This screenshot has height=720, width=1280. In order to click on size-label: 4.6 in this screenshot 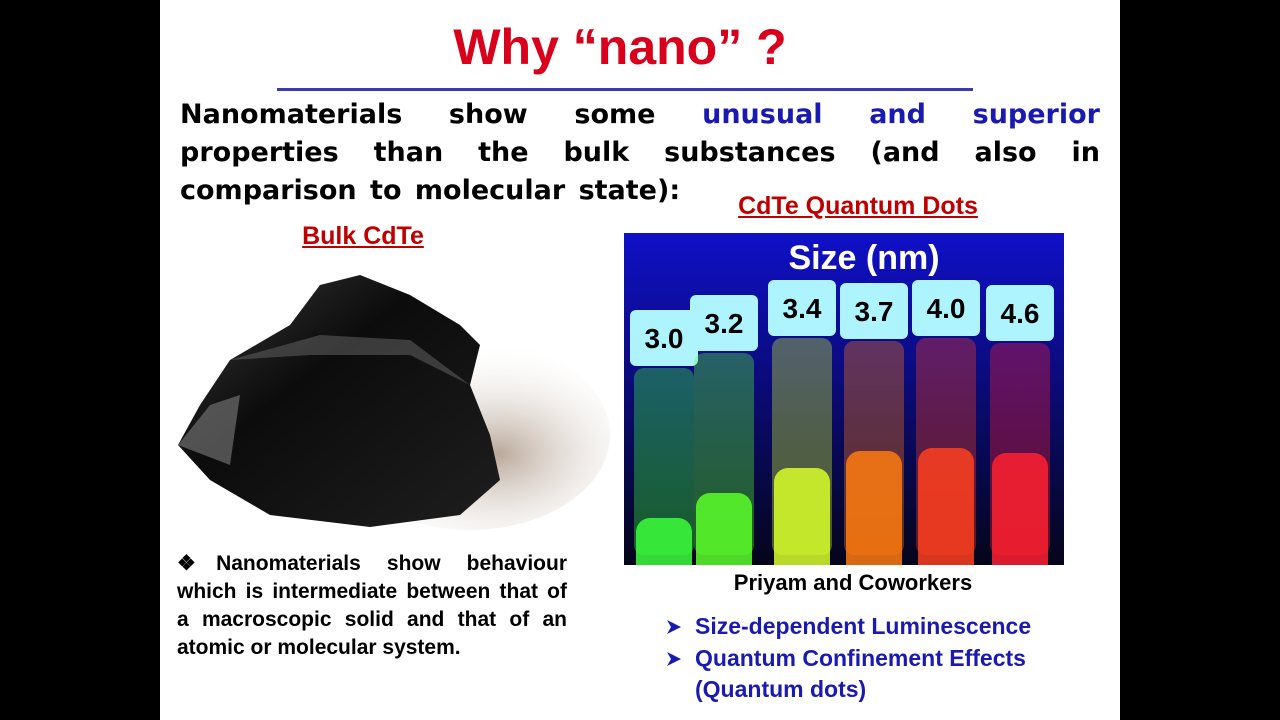, I will do `click(1020, 313)`.